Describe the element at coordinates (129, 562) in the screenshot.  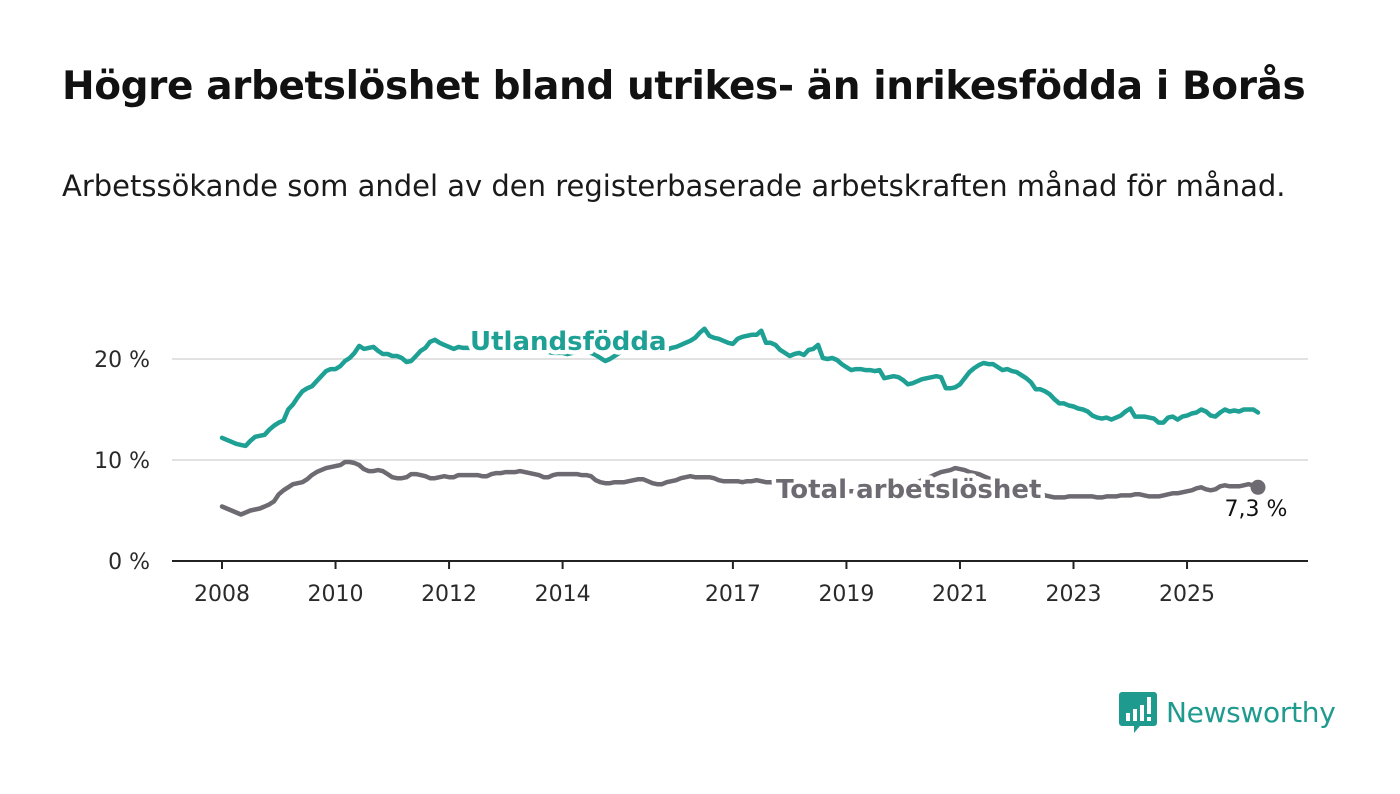
I see `y-tick-label: 0 %` at that location.